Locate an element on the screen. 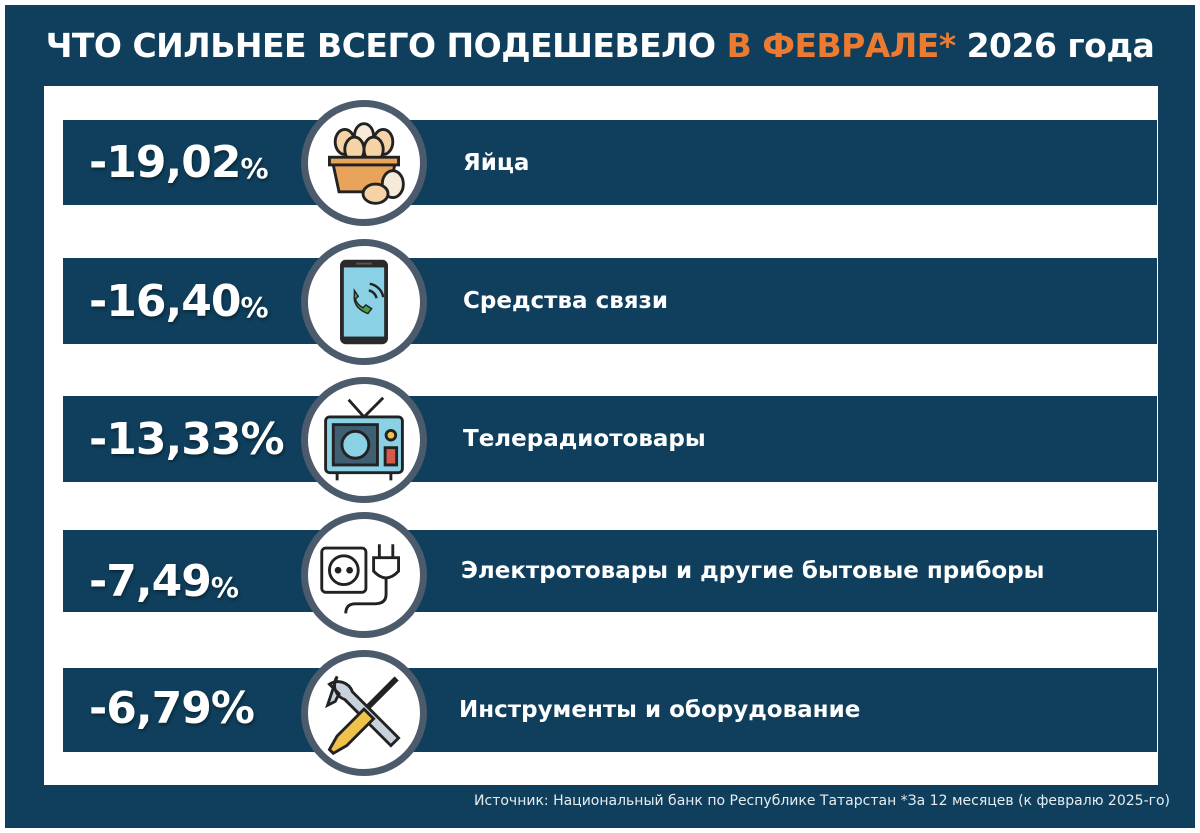  value-number: -19,02 is located at coordinates (165, 162).